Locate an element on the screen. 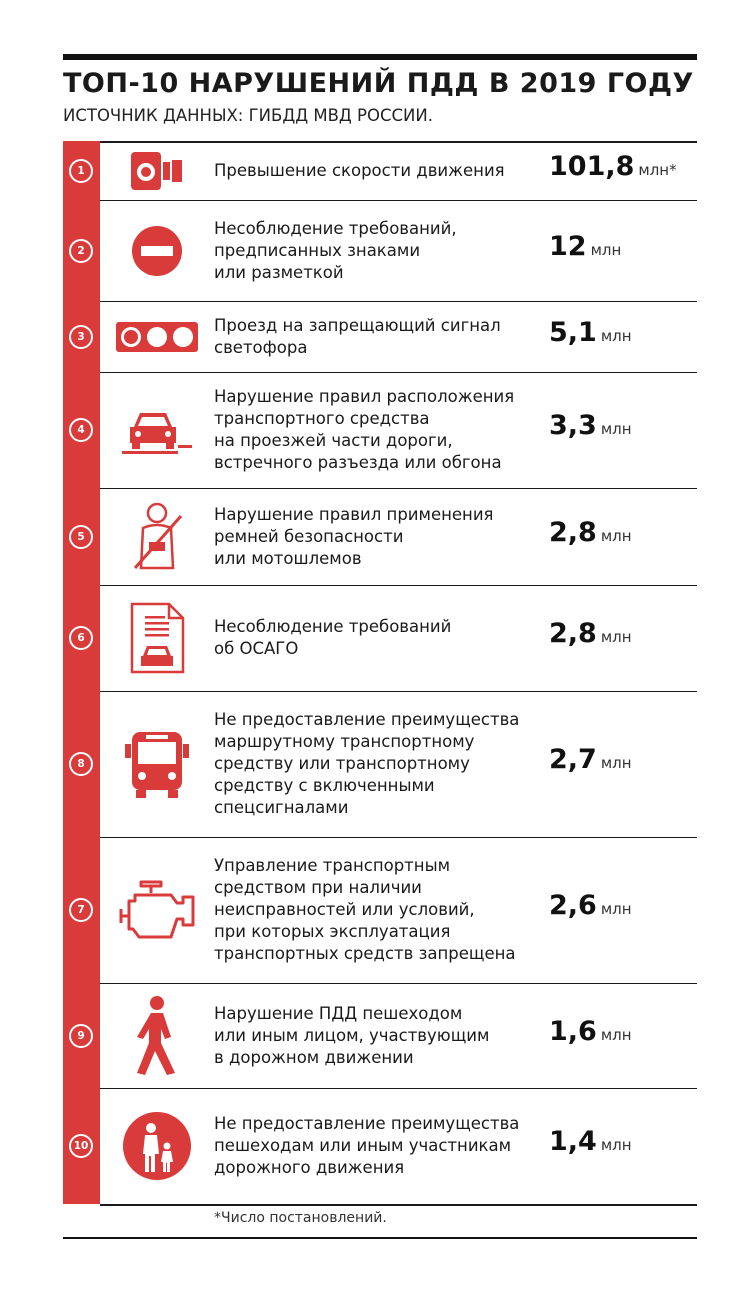  description-line: Нарушение правил расположения is located at coordinates (364, 396).